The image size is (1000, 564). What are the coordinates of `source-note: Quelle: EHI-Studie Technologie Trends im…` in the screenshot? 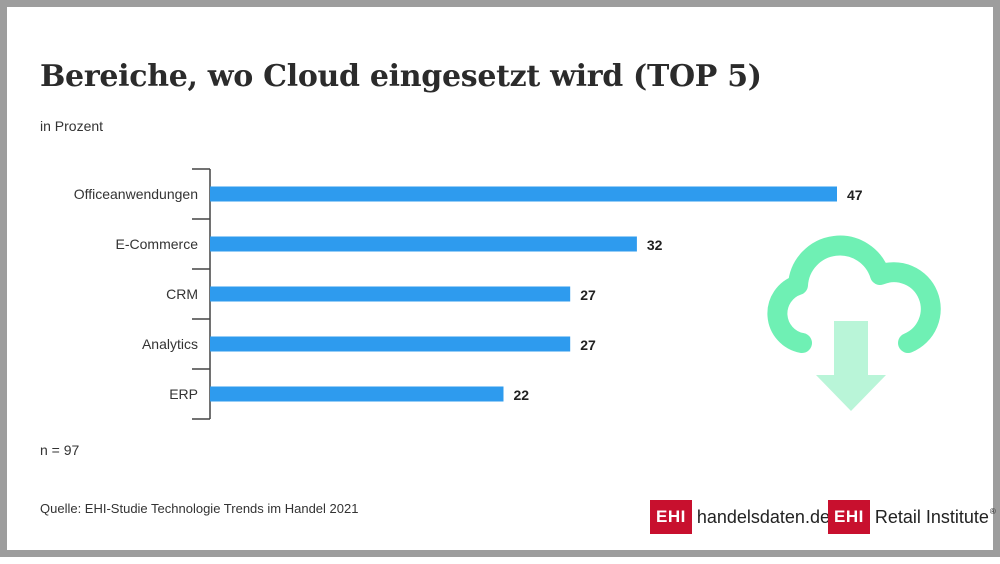 It's located at (199, 508).